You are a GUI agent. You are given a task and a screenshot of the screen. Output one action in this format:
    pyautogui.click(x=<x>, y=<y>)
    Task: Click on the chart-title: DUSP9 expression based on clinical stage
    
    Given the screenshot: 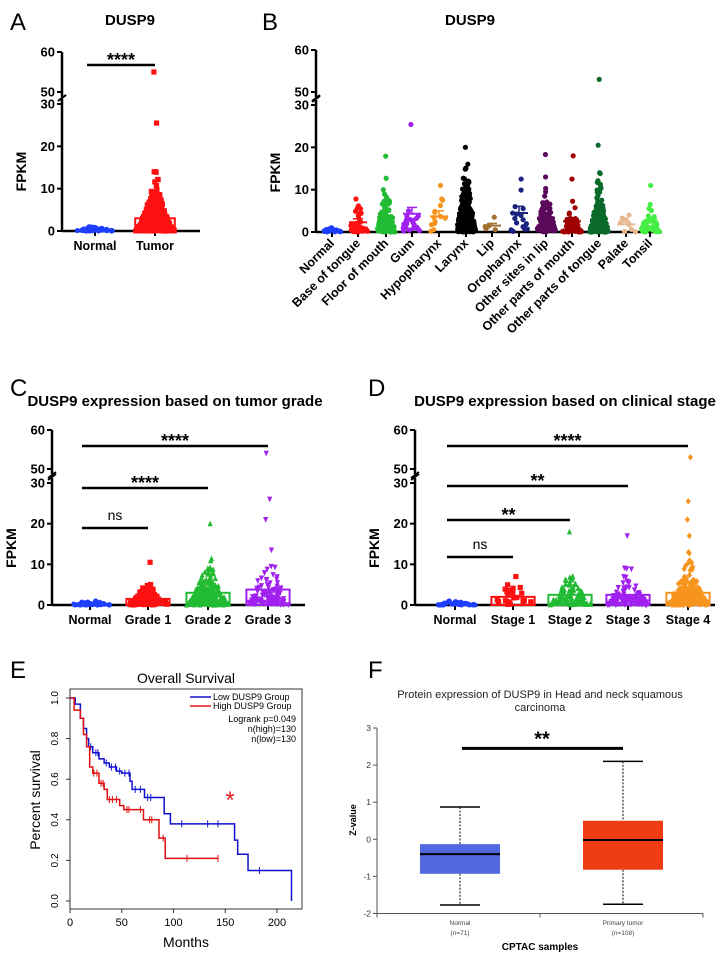 What is the action you would take?
    pyautogui.click(x=565, y=401)
    